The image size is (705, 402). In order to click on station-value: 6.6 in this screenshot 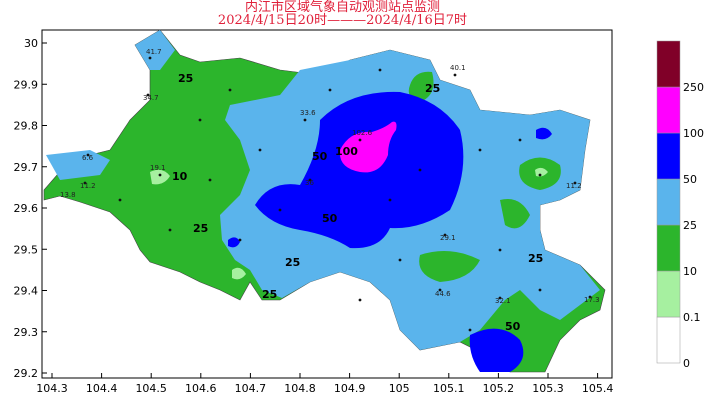, I will do `click(88, 158)`.